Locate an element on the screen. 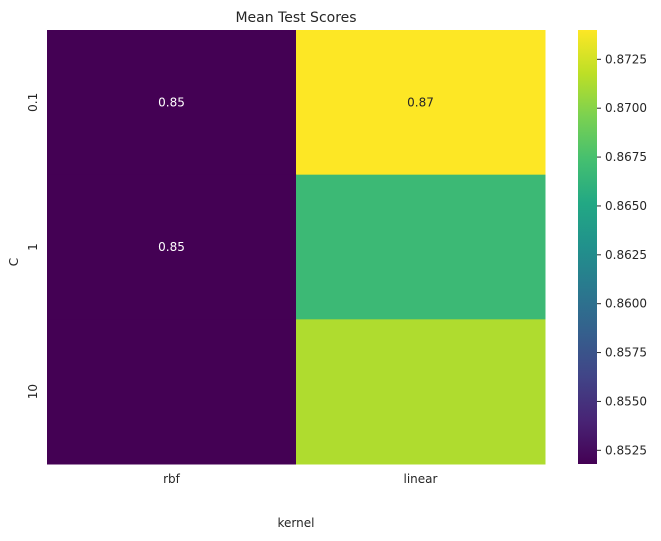  colorbar-tick-label: 0.8625 is located at coordinates (626, 255).